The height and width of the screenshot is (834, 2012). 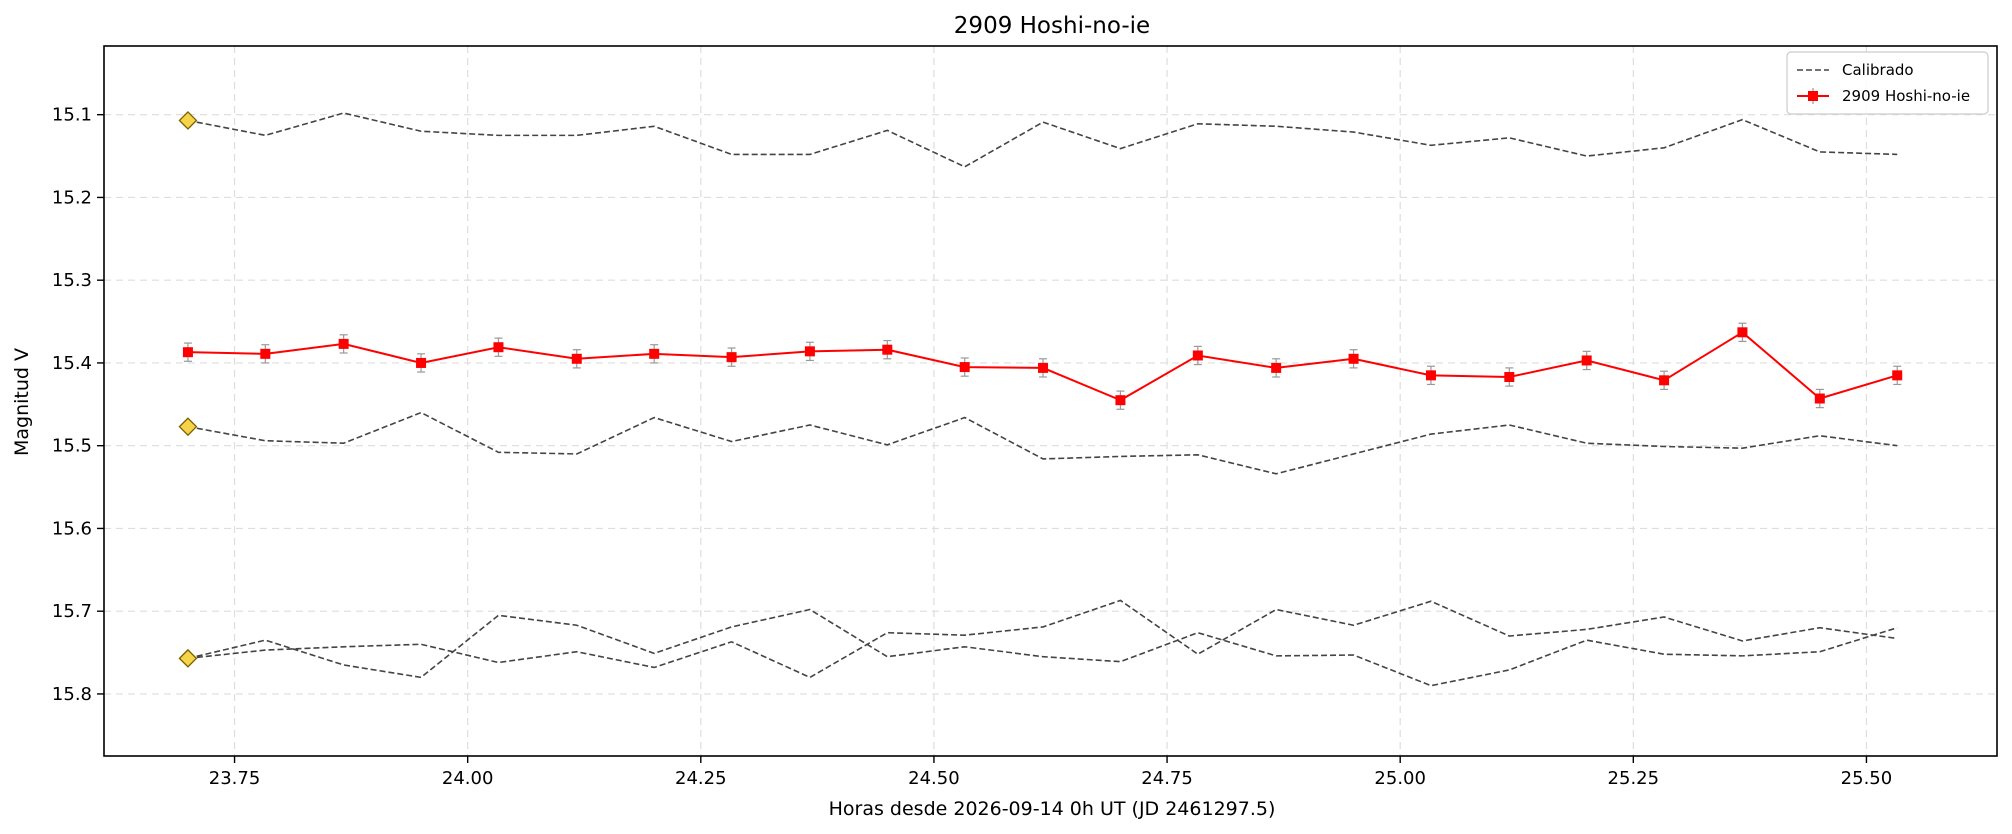 What do you see at coordinates (1052, 26) in the screenshot?
I see `chart-title: 2909 Hoshi-no-ie` at bounding box center [1052, 26].